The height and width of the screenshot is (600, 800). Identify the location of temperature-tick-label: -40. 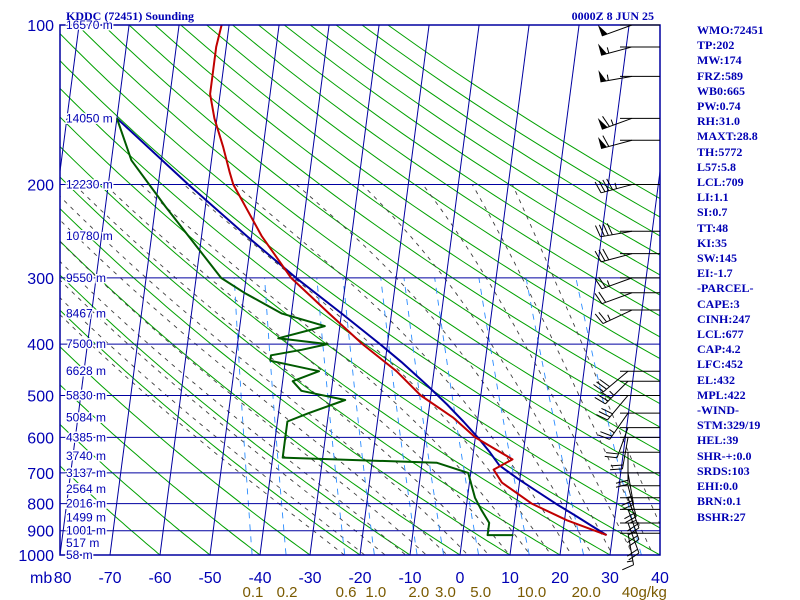
(259, 578).